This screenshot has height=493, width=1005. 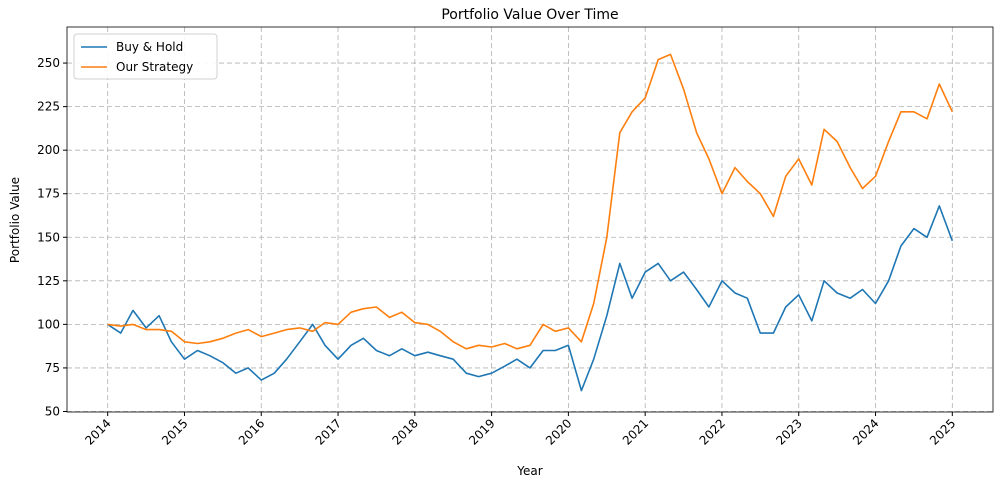 I want to click on y-tick-label: 125, so click(x=48, y=281).